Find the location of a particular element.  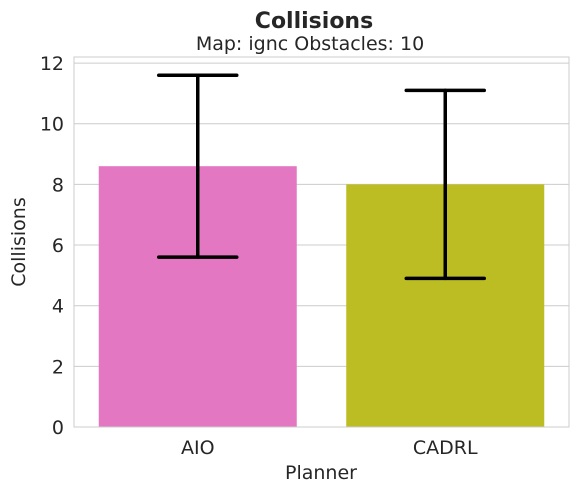

y-tick-label-3: 6 is located at coordinates (58, 246).